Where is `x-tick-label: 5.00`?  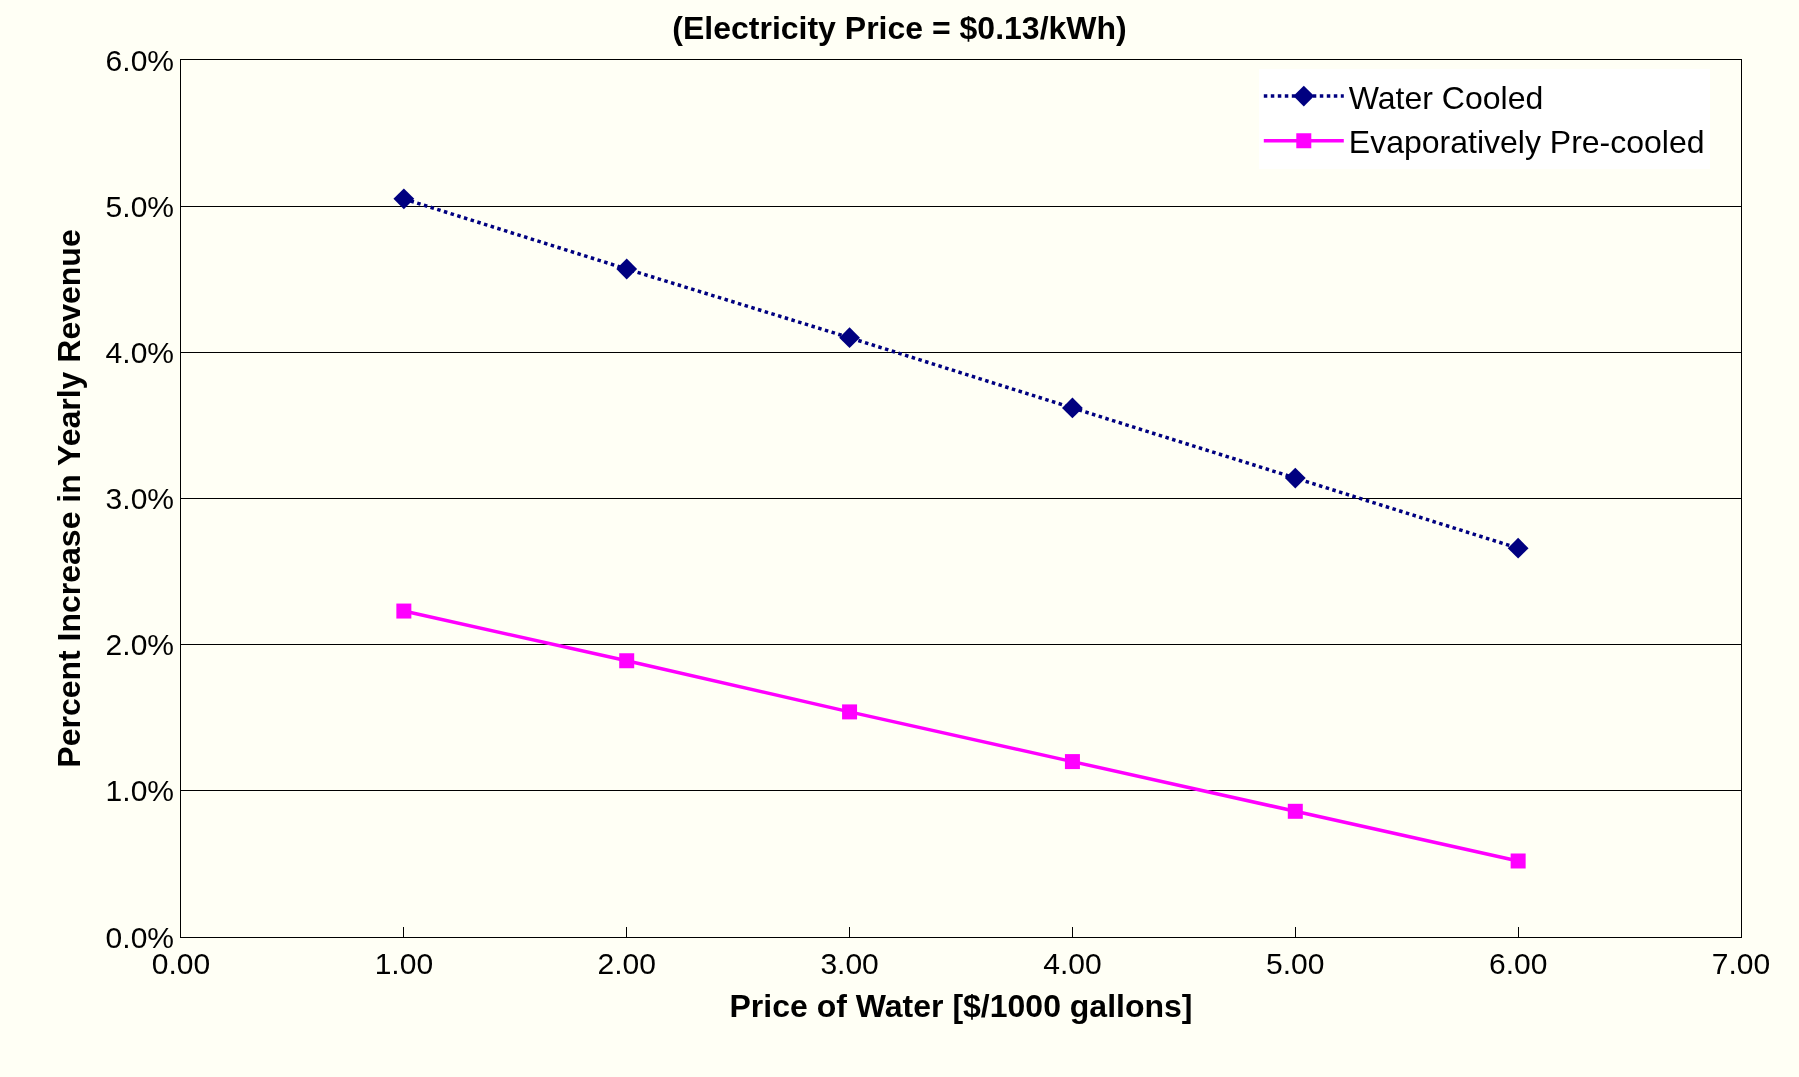
x-tick-label: 5.00 is located at coordinates (1295, 963).